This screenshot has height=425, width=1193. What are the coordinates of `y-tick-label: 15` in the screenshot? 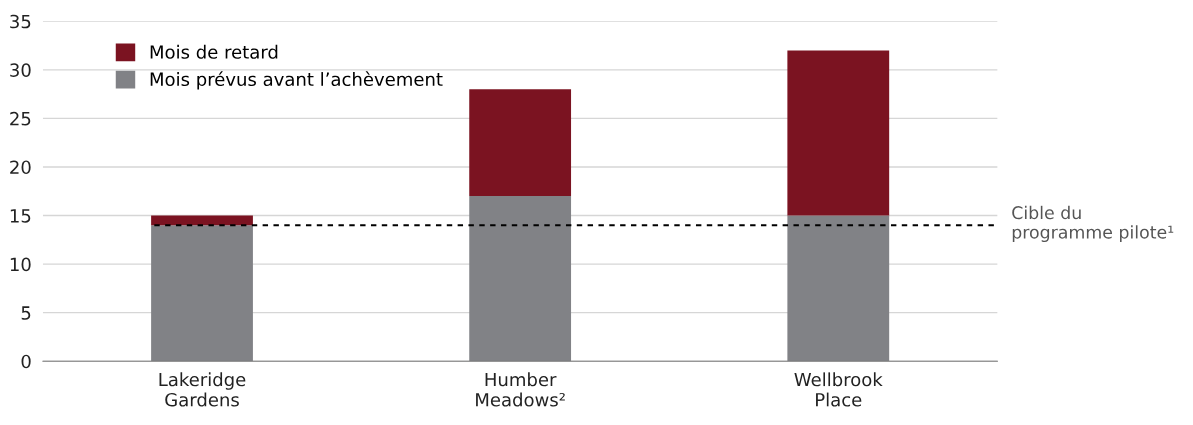 It's located at (20, 216).